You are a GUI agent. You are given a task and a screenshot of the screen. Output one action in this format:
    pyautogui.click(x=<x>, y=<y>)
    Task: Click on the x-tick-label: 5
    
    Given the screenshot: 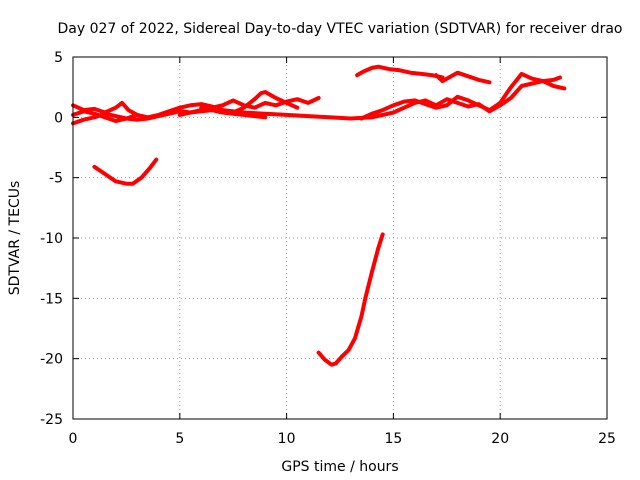 What is the action you would take?
    pyautogui.click(x=179, y=439)
    